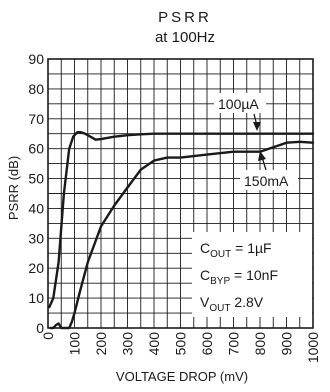  Describe the element at coordinates (313, 347) in the screenshot. I see `x-tick-label: 1000` at that location.